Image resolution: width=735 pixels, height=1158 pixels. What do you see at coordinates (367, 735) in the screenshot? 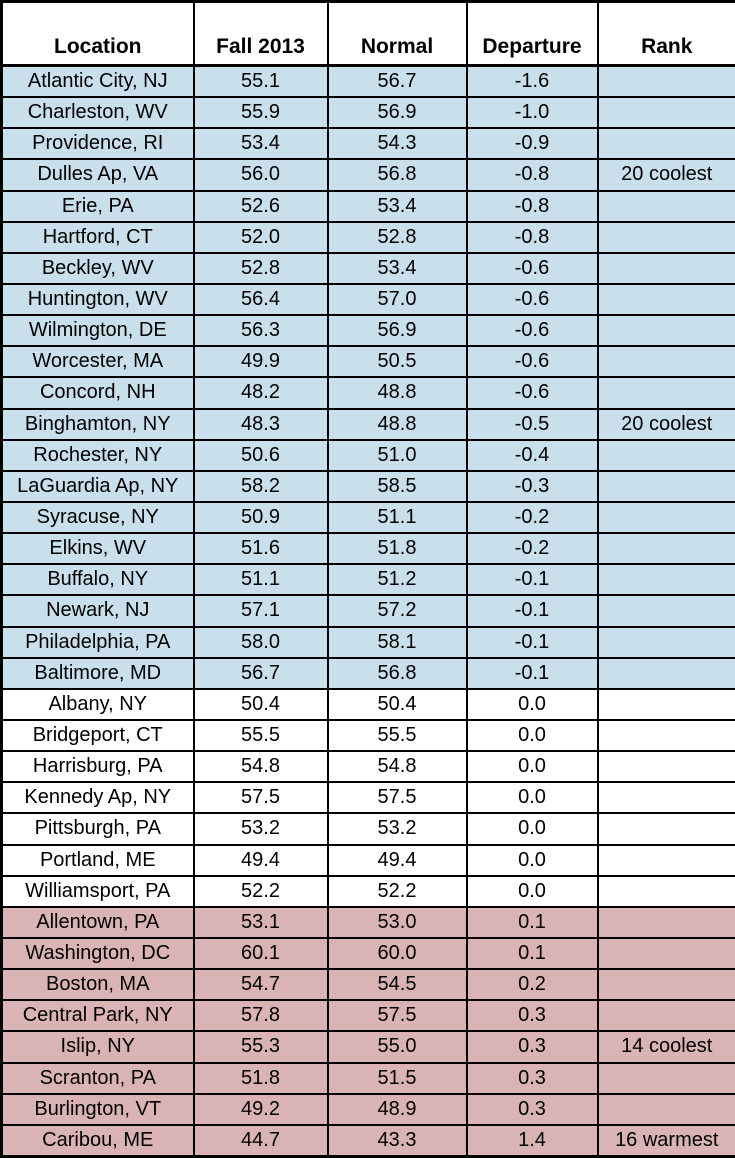
I see `table-row: Bridgeport, CT 55.5 55.5 0.0` at bounding box center [367, 735].